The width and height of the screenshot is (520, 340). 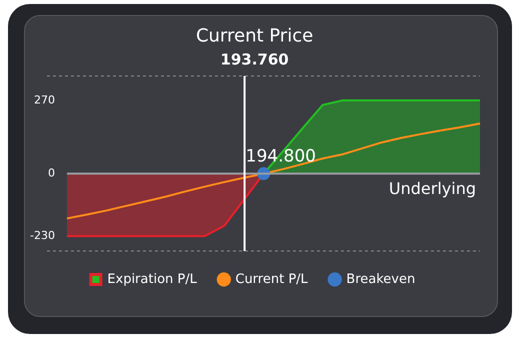 I want to click on annotation: 194.800, so click(x=281, y=156).